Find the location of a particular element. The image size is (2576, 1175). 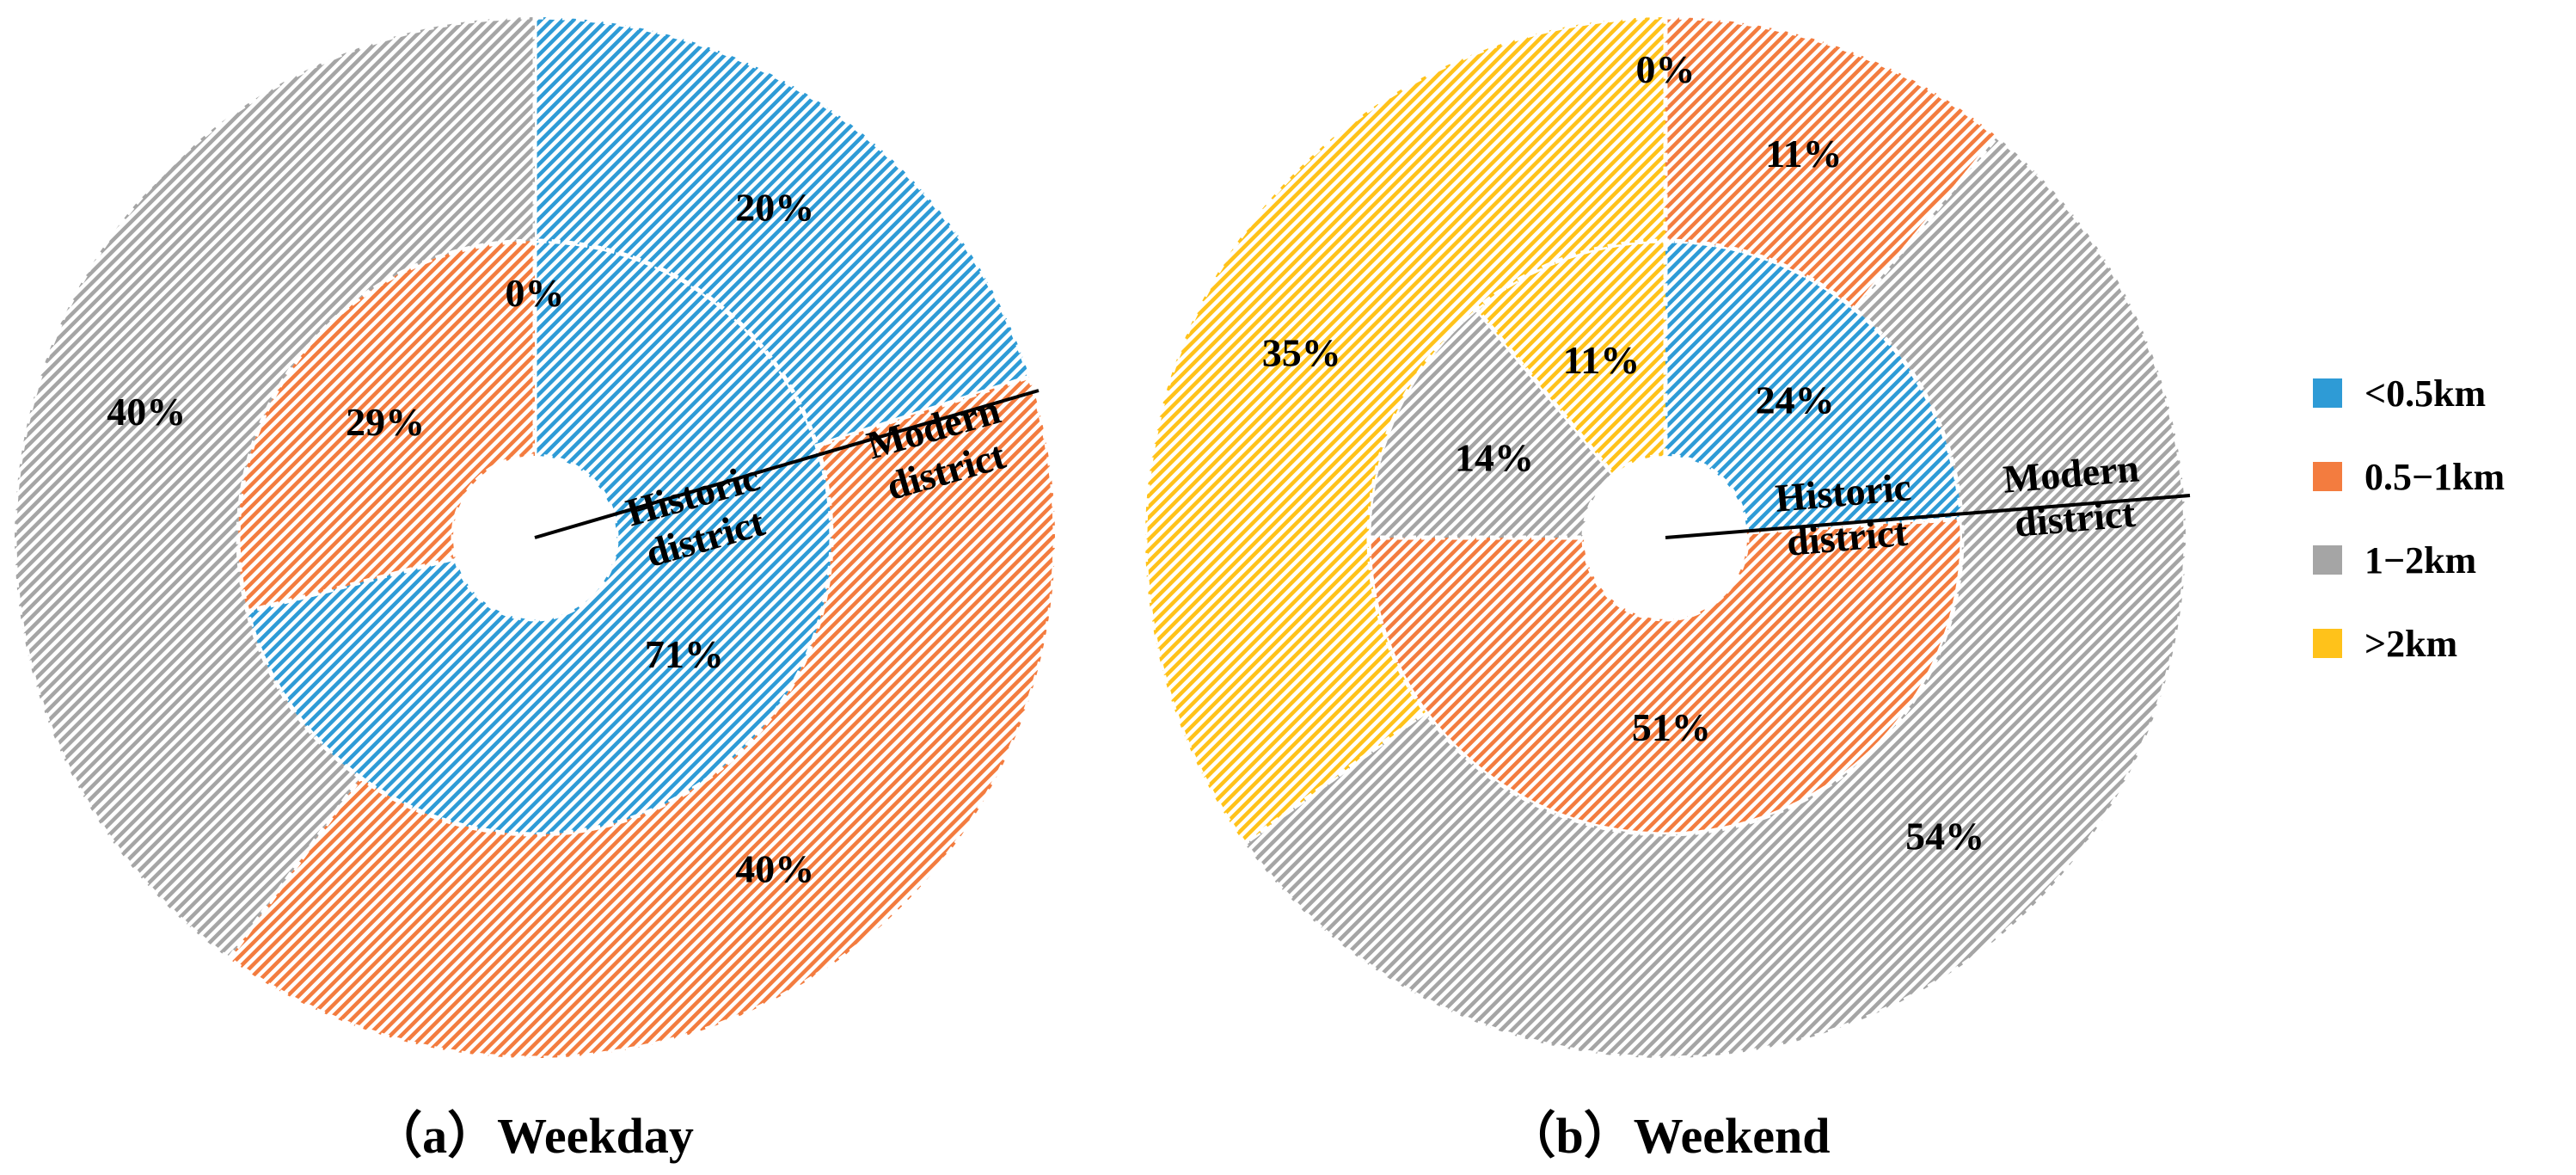

weekday-inner-data-label: 71% is located at coordinates (684, 654).